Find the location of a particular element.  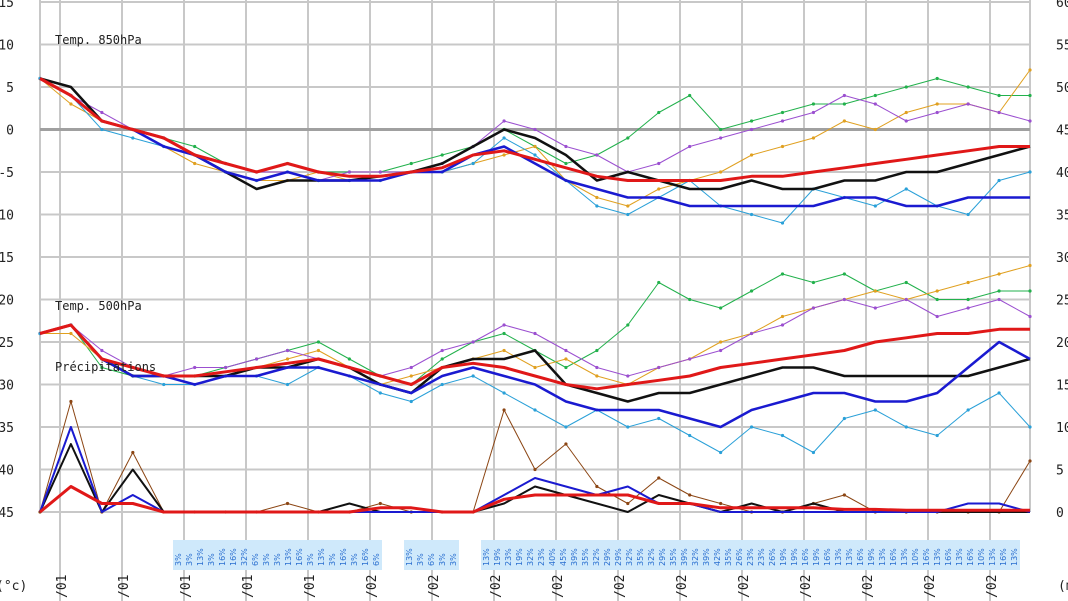

probability-label: 10% is located at coordinates (915, 557).